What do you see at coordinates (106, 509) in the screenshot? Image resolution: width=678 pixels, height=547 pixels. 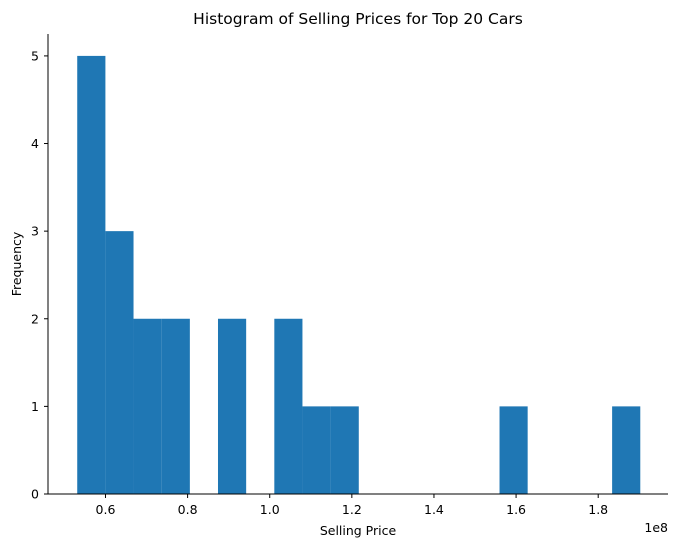 I see `x-tick-label: 0.6` at bounding box center [106, 509].